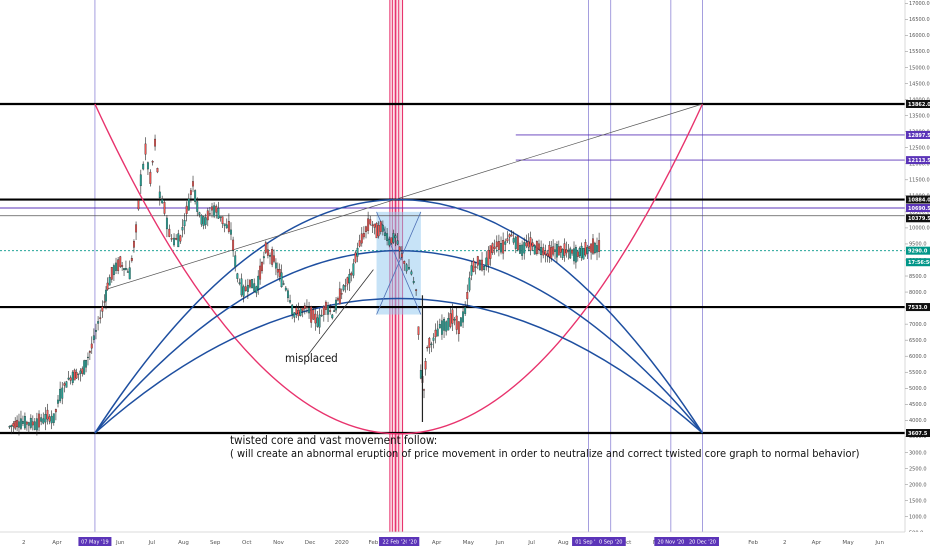 Image resolution: width=932 pixels, height=555 pixels. I want to click on y-tick-label: 5500.0, so click(918, 373).